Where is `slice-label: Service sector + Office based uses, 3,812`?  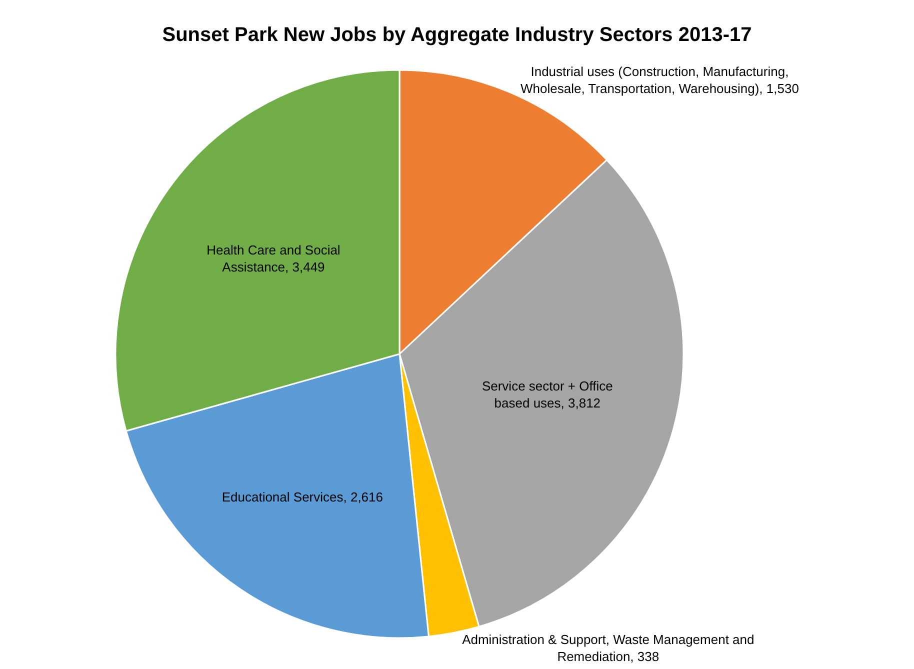
slice-label: Service sector + Office based uses, 3,812 is located at coordinates (547, 394).